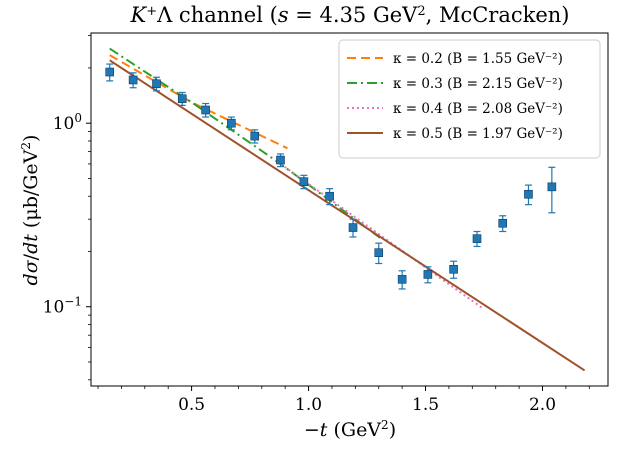 This screenshot has height=450, width=623. I want to click on legend-label-3: κ = 0.5 (B = 1.97 GeV⁻²), so click(478, 134).